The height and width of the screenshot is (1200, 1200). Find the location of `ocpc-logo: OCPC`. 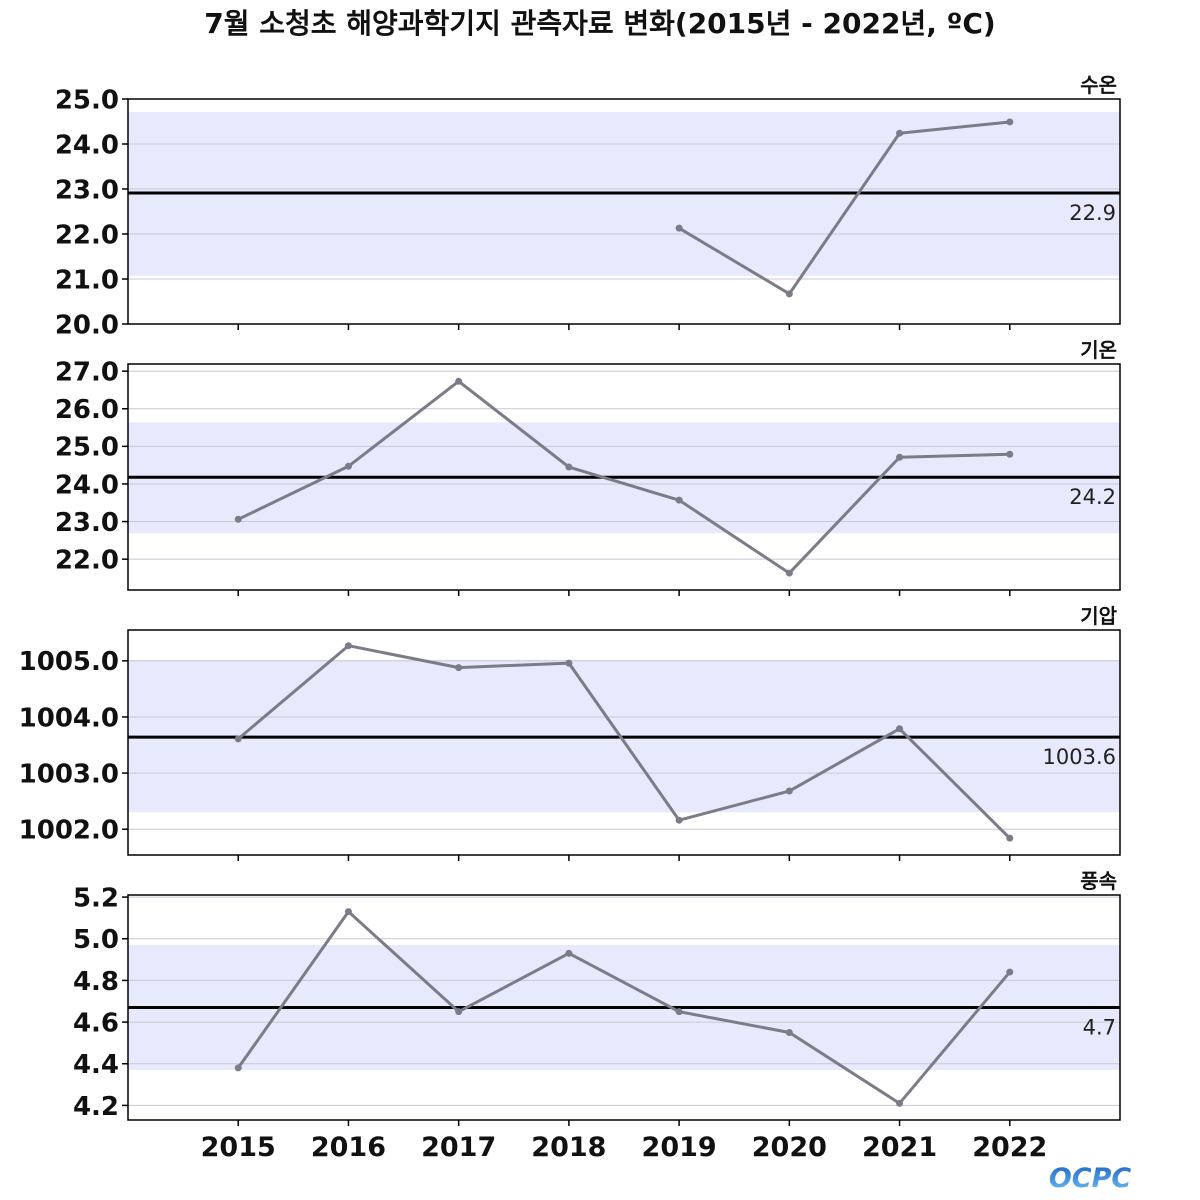

ocpc-logo: OCPC is located at coordinates (1090, 1178).